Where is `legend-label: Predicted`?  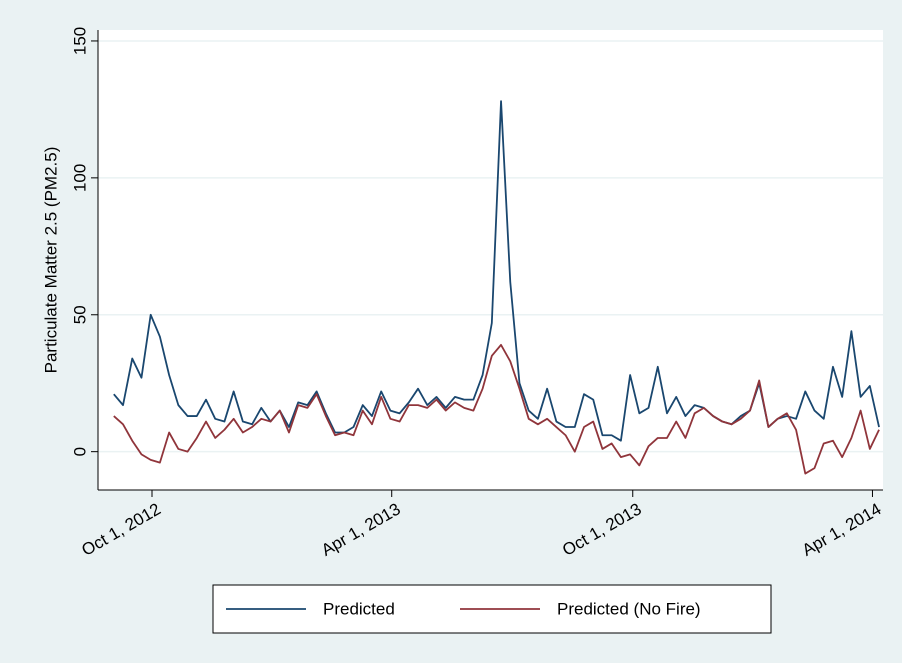 legend-label: Predicted is located at coordinates (359, 608).